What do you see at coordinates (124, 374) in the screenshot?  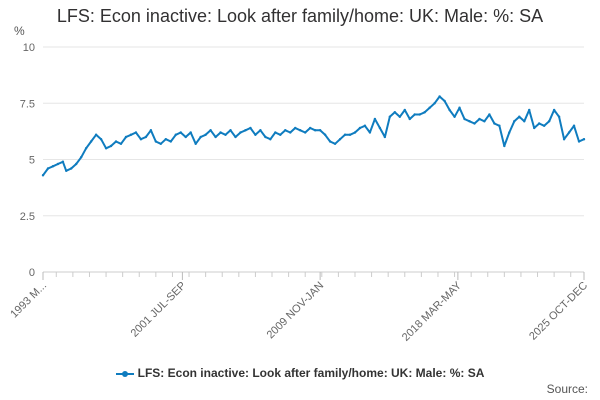 I see `legend-series-icon` at bounding box center [124, 374].